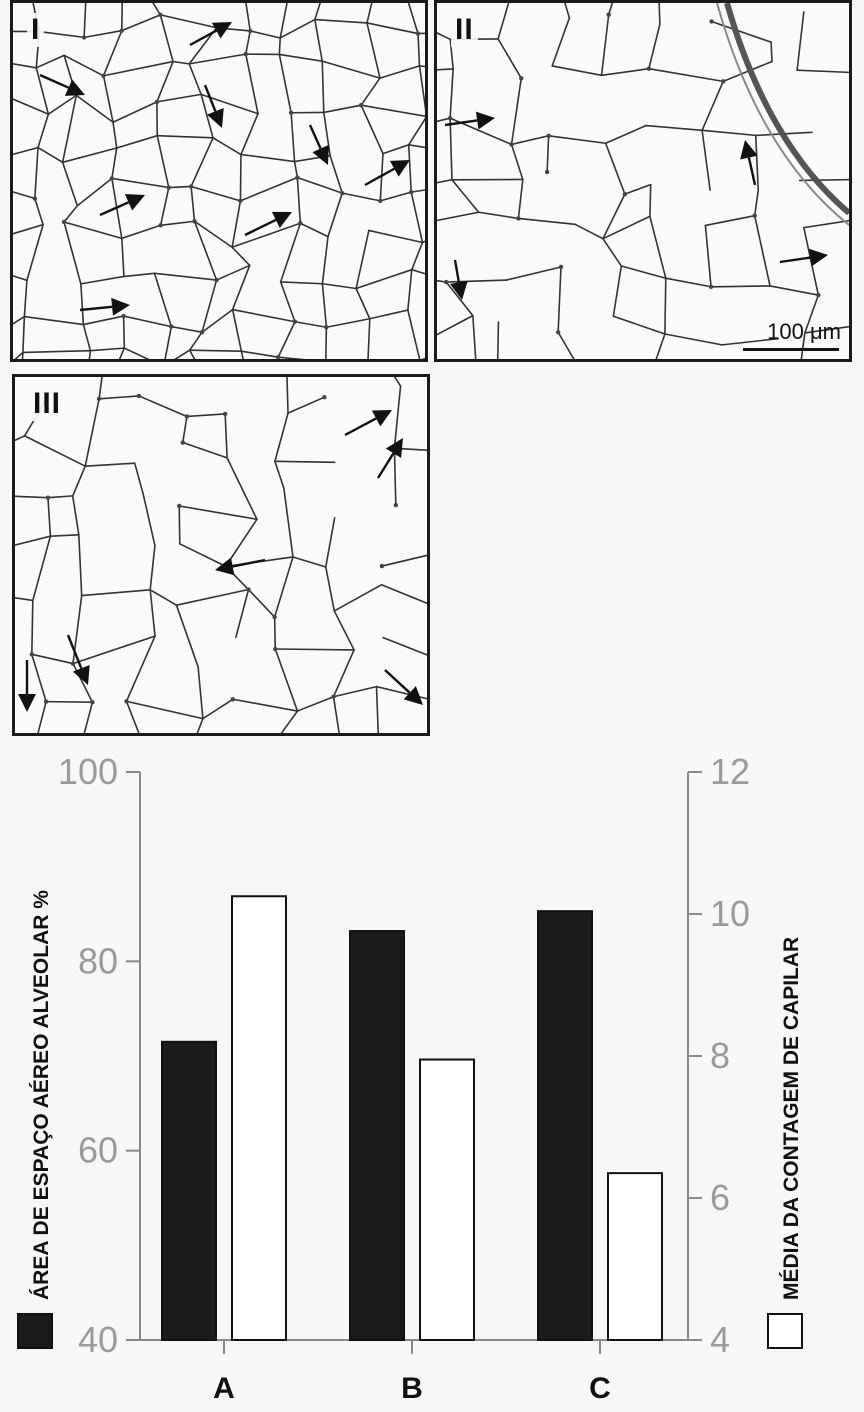  What do you see at coordinates (98, 1339) in the screenshot?
I see `left-tick-label: 40` at bounding box center [98, 1339].